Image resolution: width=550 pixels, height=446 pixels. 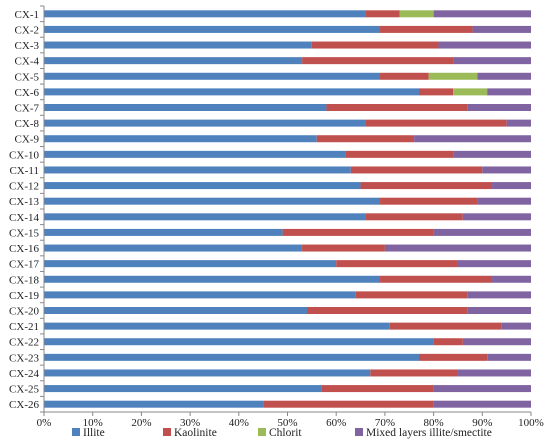 What do you see at coordinates (24, 187) in the screenshot?
I see `y-tick-label: CX-12` at bounding box center [24, 187].